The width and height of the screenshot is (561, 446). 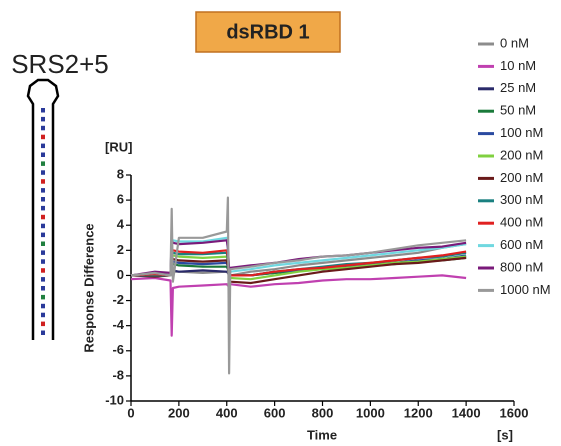 What do you see at coordinates (120, 274) in the screenshot?
I see `y-tick-label: 0` at bounding box center [120, 274].